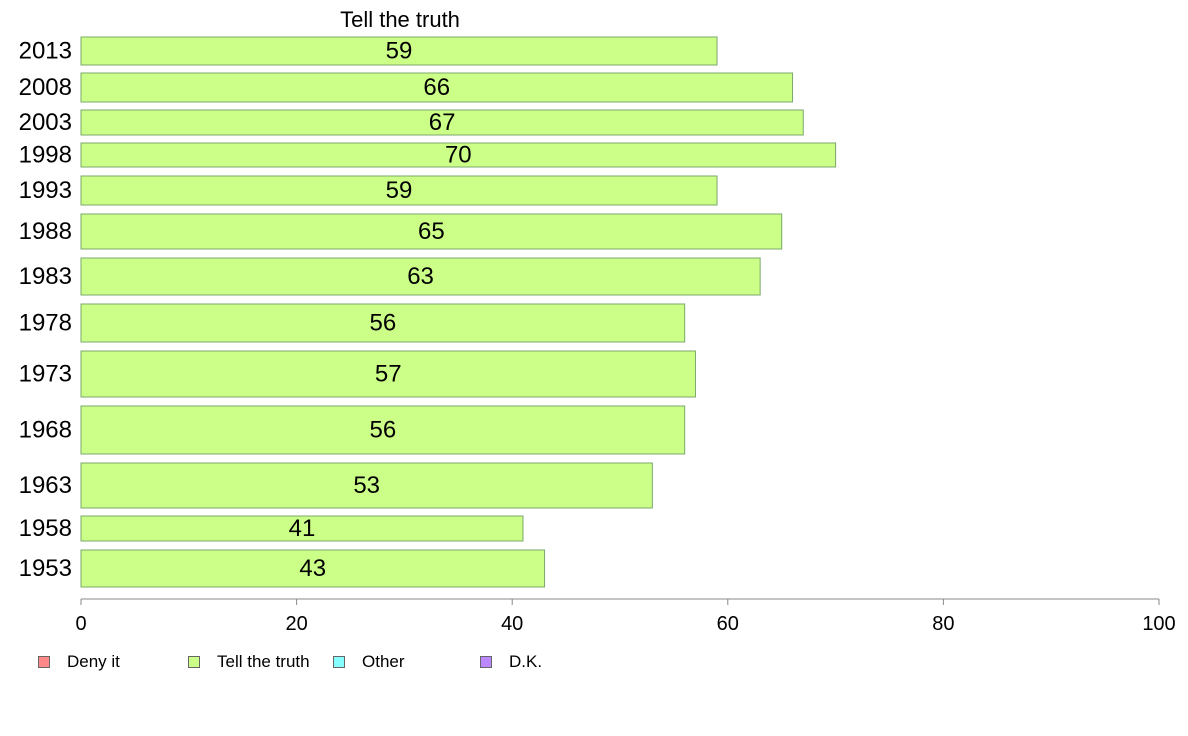  What do you see at coordinates (45, 51) in the screenshot?
I see `category-label-2013: 2013` at bounding box center [45, 51].